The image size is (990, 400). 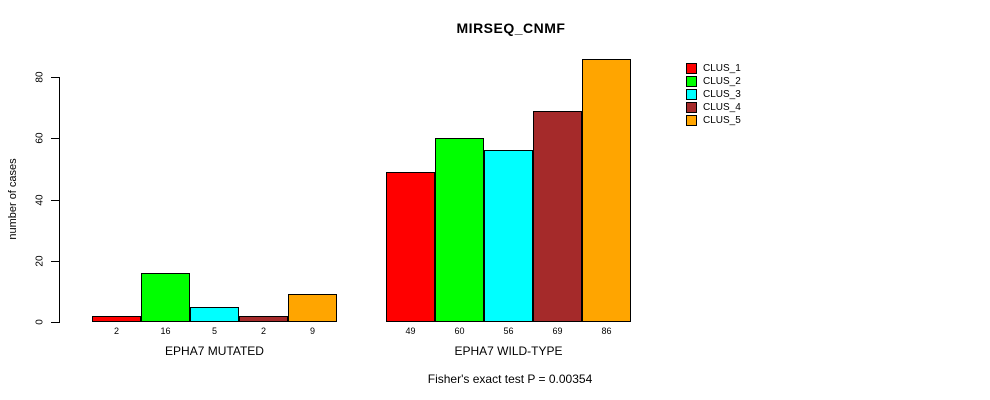 What do you see at coordinates (13, 199) in the screenshot?
I see `y-axis-label: number of cases` at bounding box center [13, 199].